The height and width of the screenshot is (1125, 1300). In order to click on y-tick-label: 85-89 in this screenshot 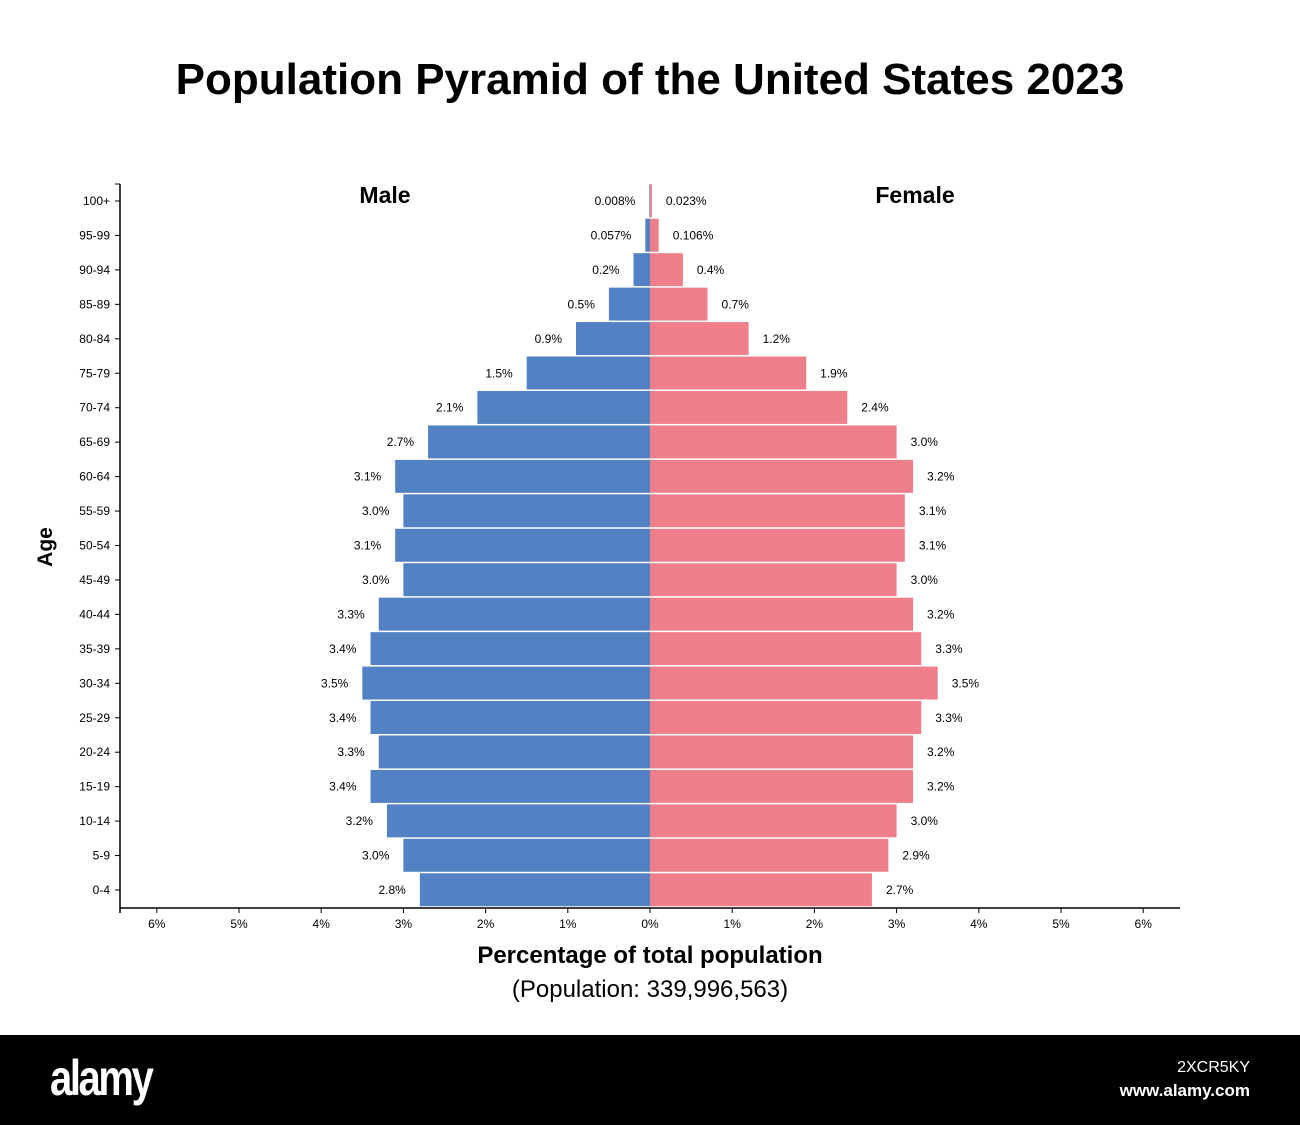, I will do `click(94, 304)`.